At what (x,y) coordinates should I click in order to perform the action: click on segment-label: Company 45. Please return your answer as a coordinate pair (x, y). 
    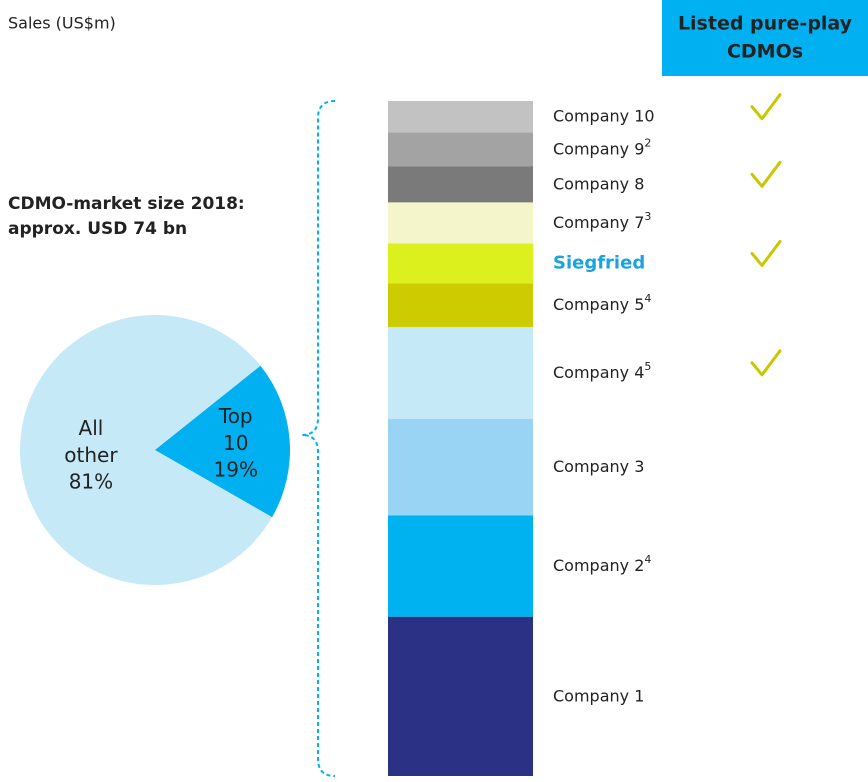
    Looking at the image, I should click on (602, 371).